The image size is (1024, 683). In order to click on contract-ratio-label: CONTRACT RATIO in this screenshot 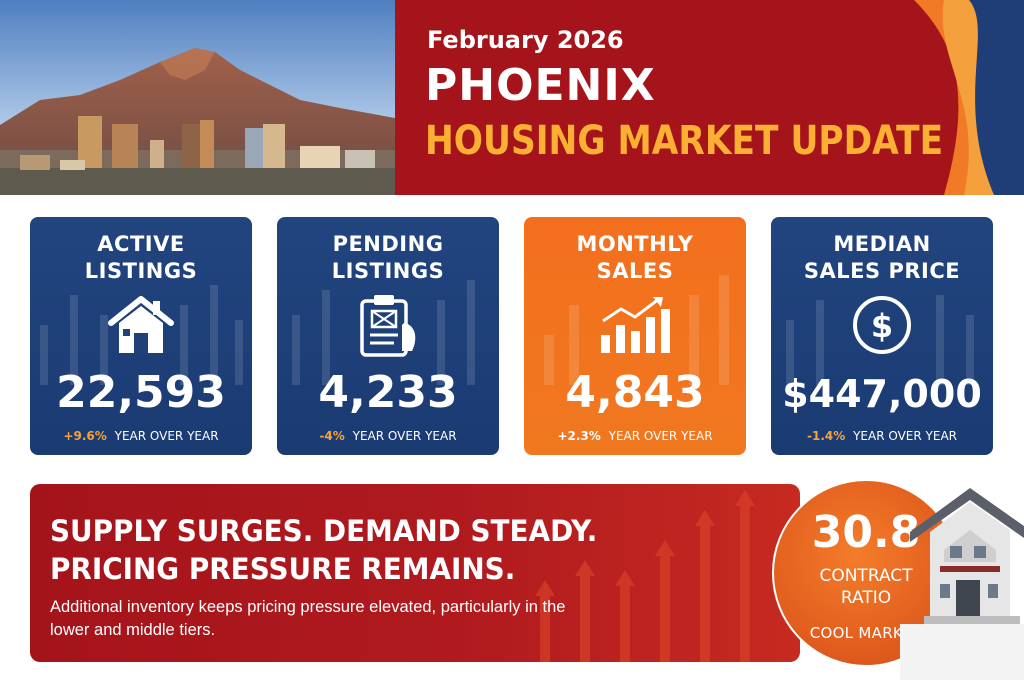, I will do `click(866, 587)`.